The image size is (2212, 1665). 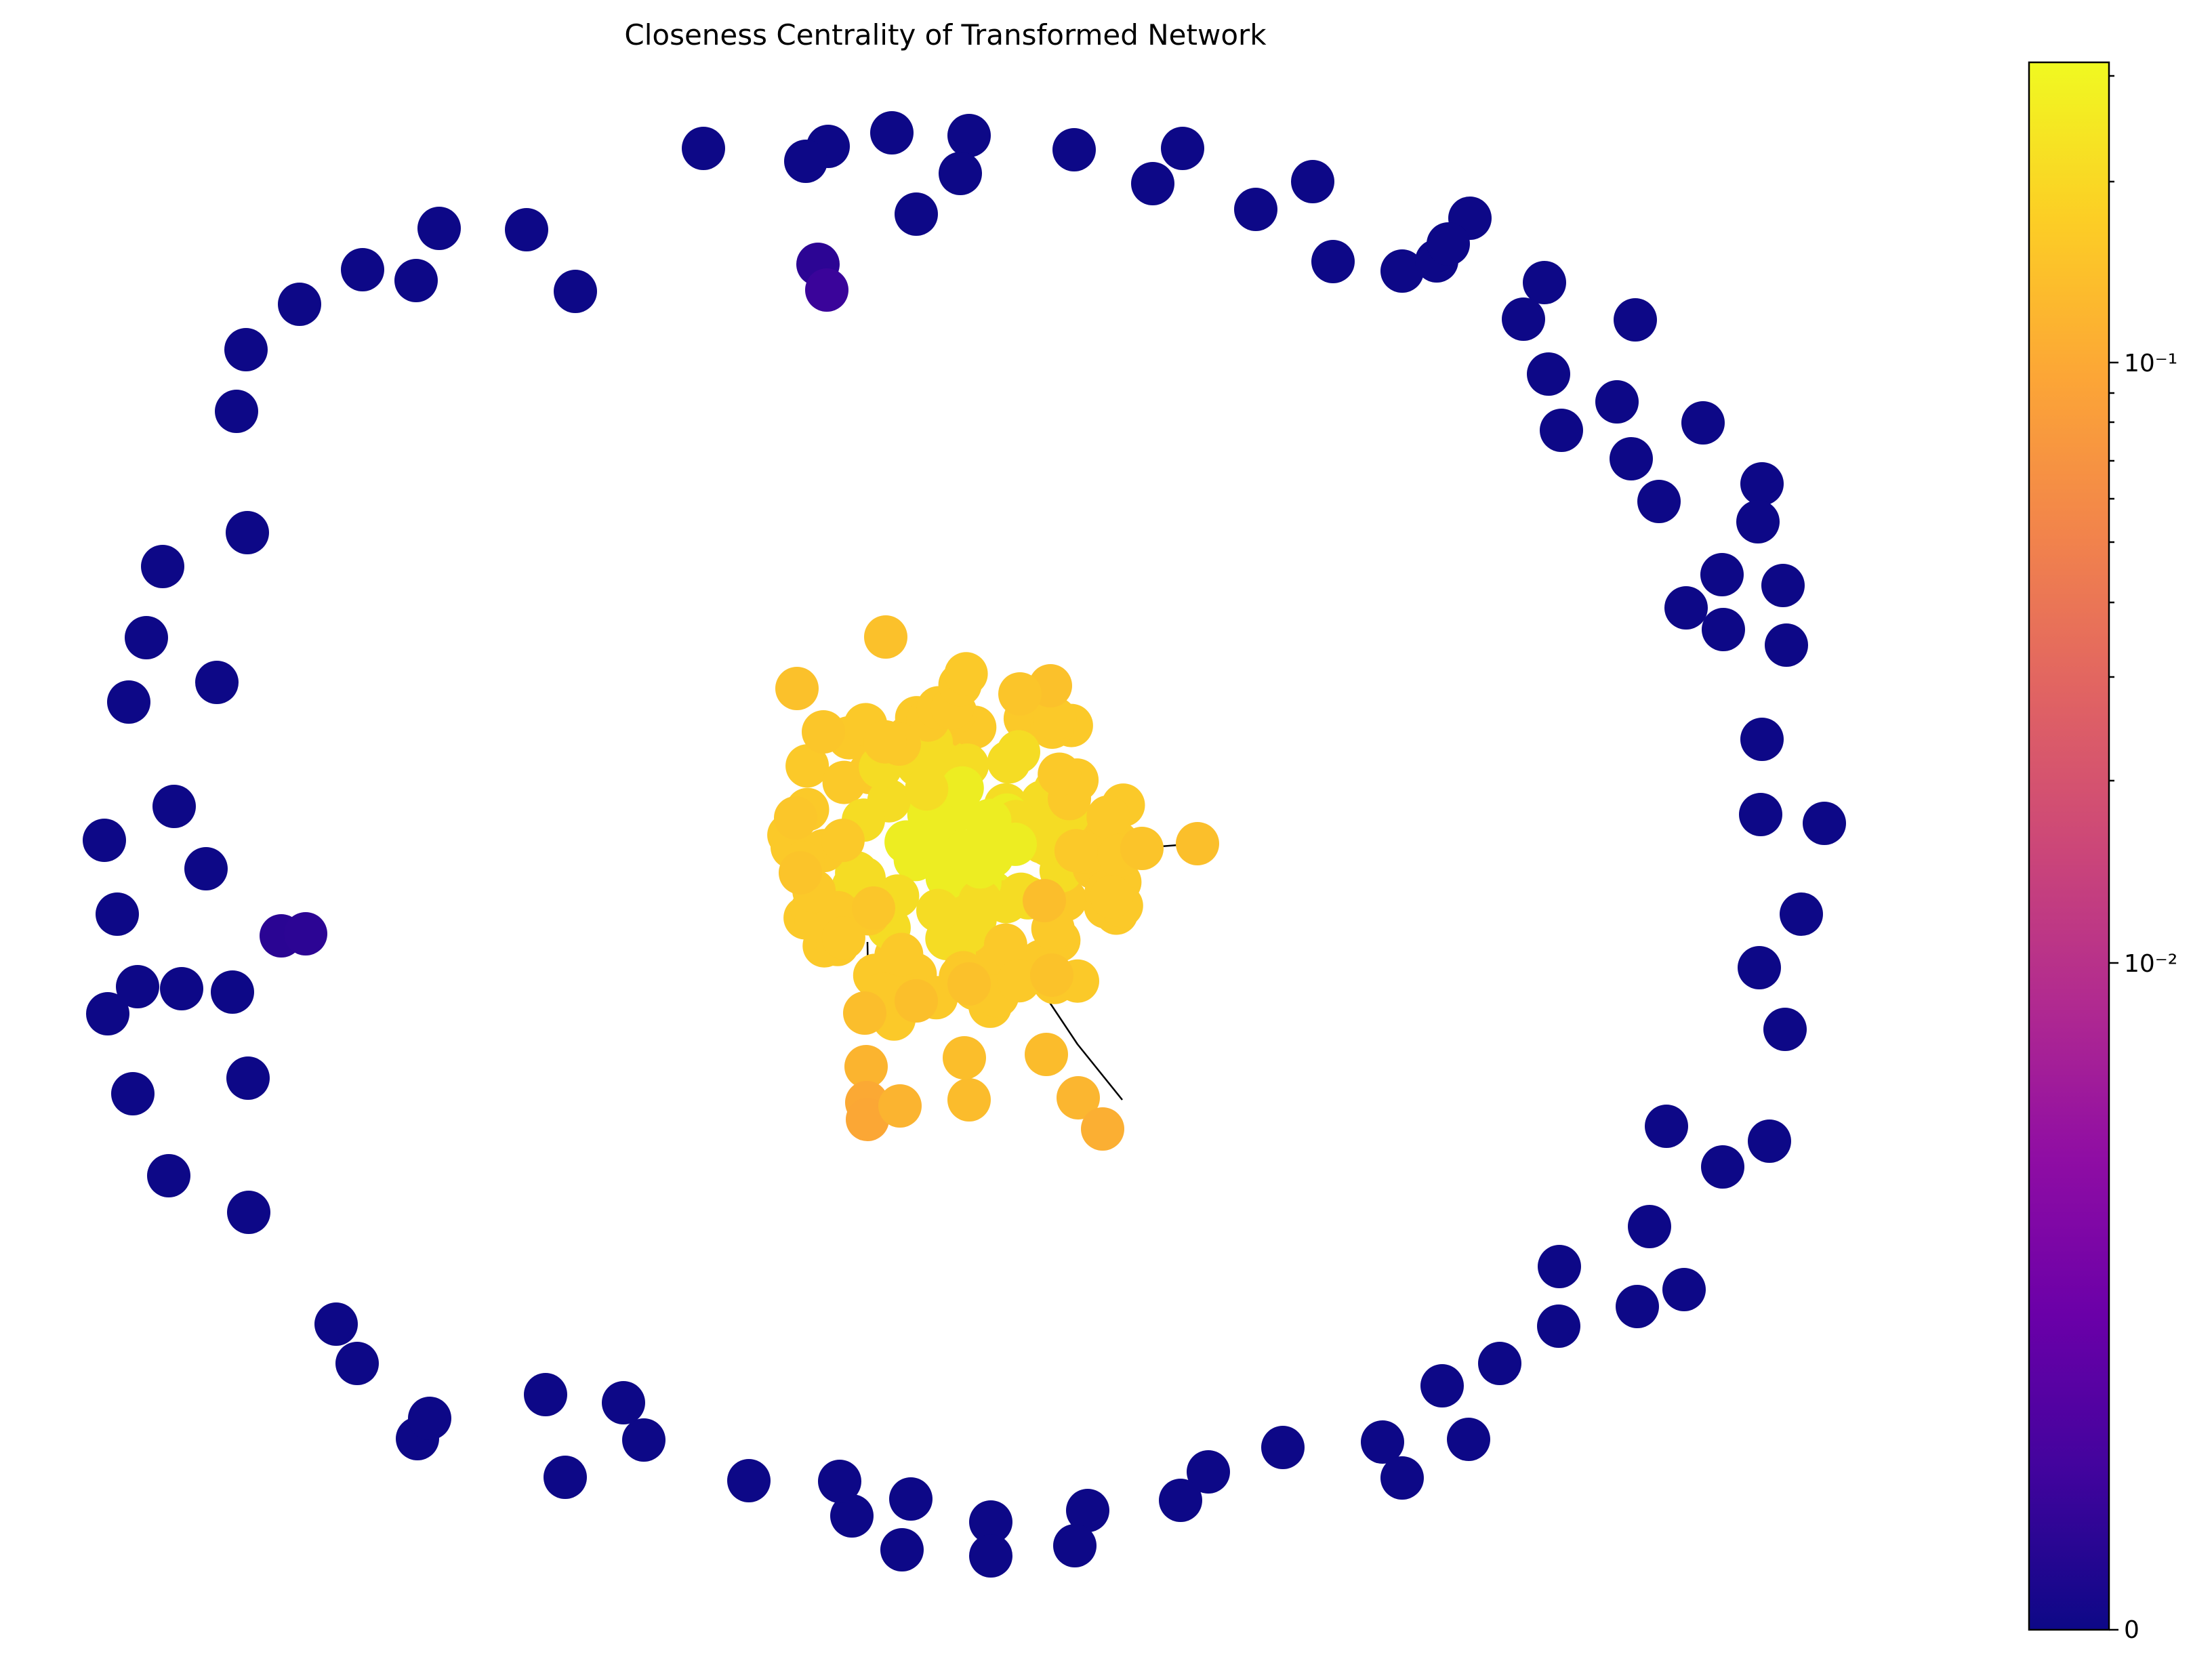 I want to click on colorbar-tick-label-0: 0, so click(x=2131, y=1630).